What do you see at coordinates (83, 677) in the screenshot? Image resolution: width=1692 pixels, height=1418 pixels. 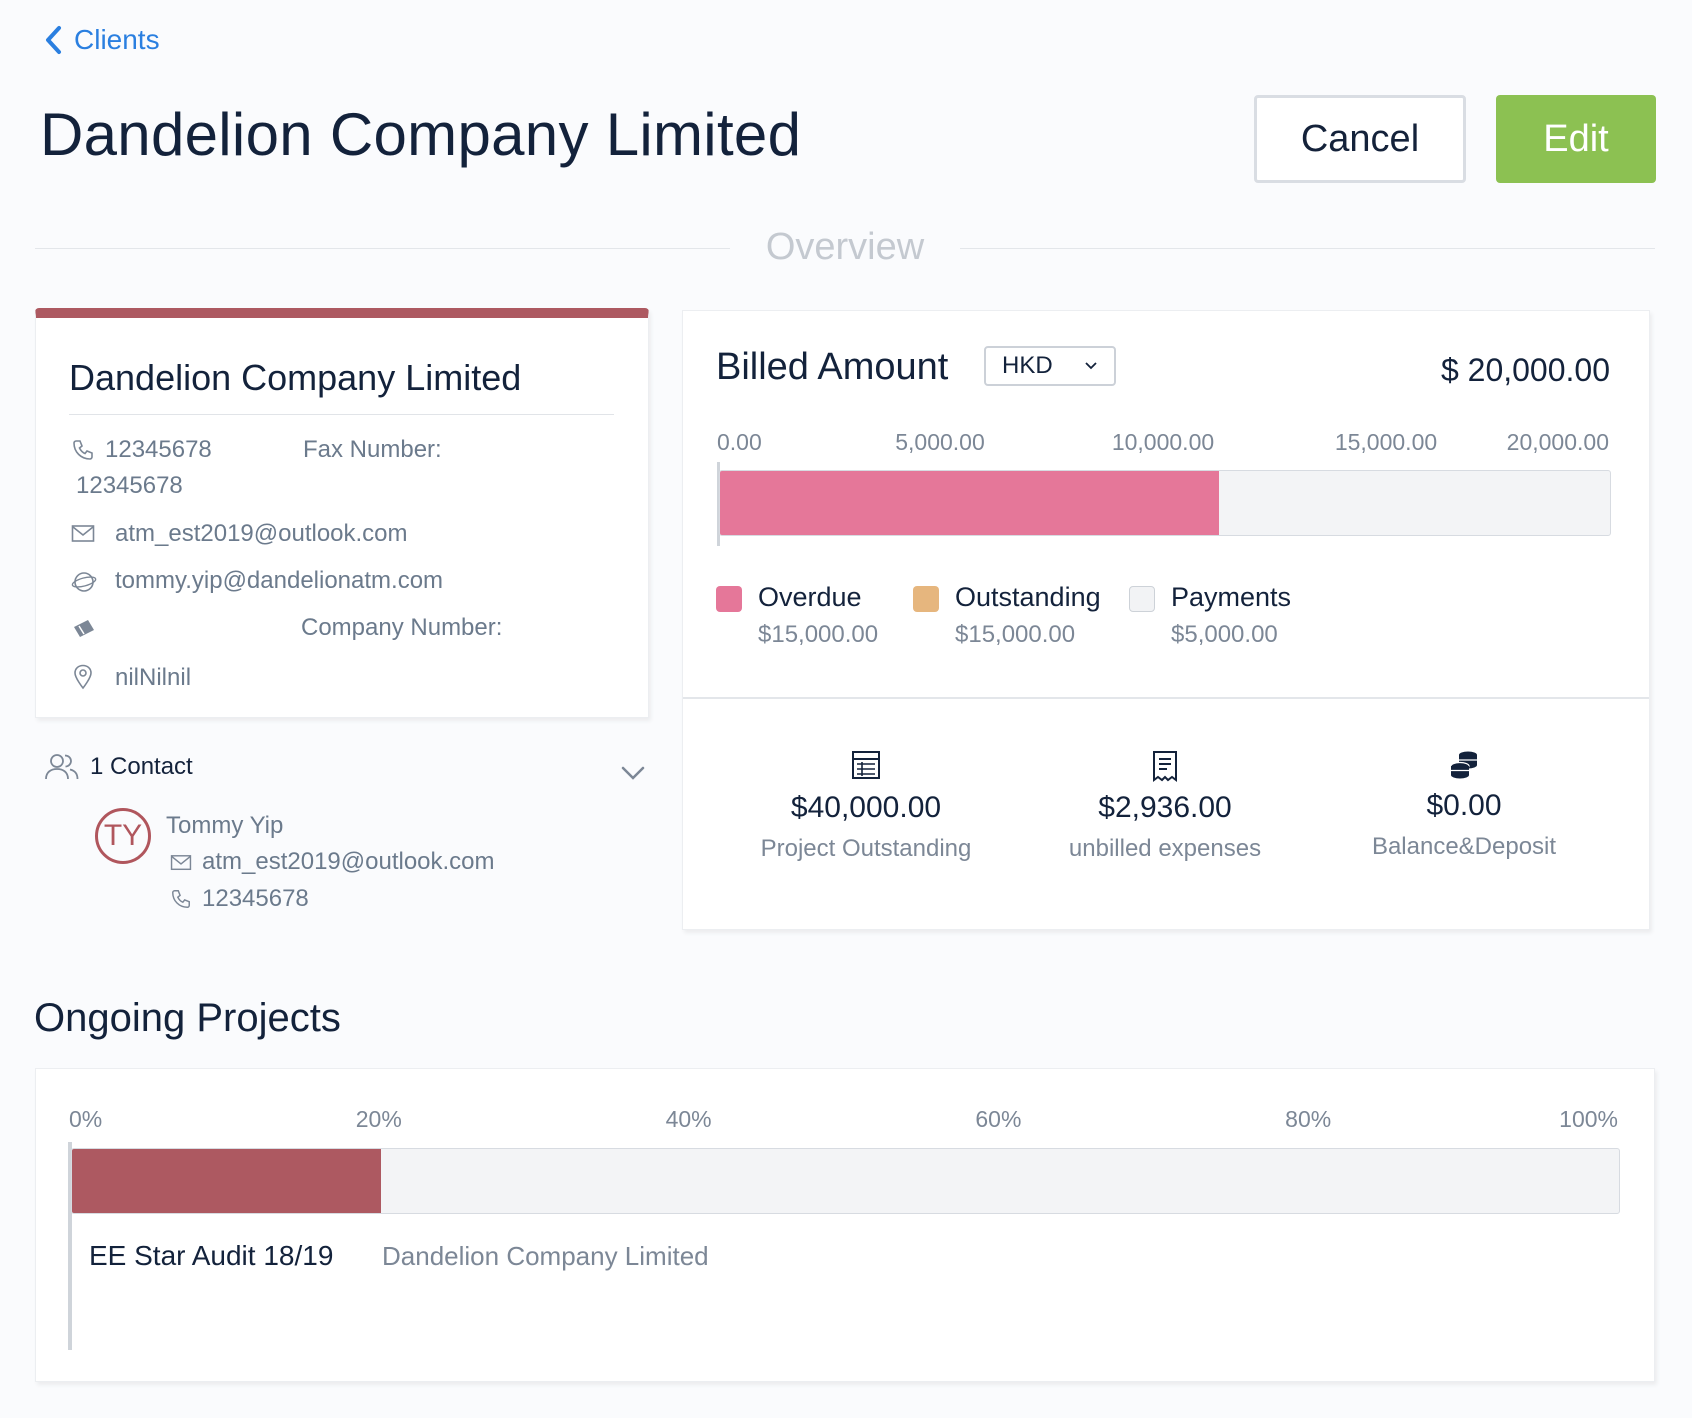 I see `location-pin-icon` at bounding box center [83, 677].